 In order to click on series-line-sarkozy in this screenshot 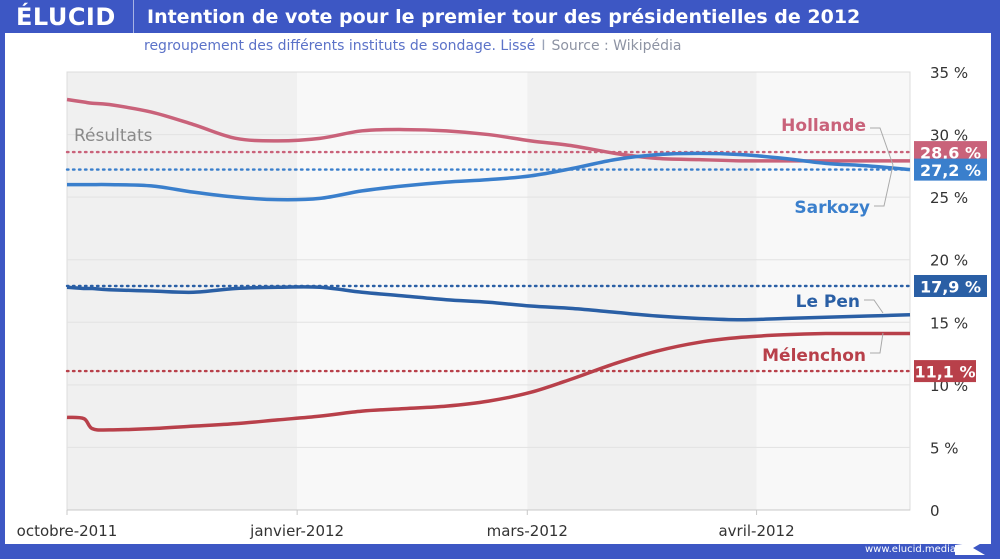, I will do `click(489, 176)`.